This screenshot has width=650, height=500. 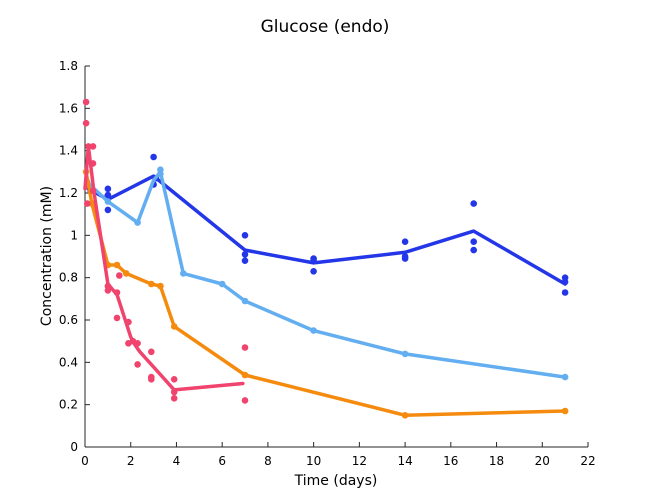 I want to click on series-line, so click(x=164, y=268).